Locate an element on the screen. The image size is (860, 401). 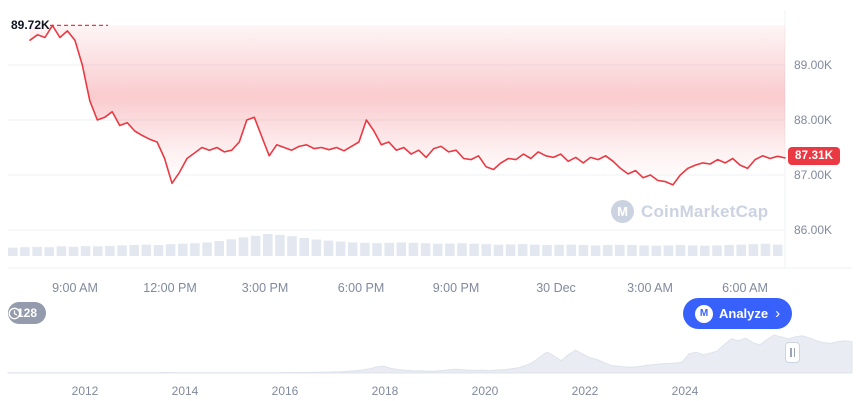
year-label: 2012 is located at coordinates (85, 391).